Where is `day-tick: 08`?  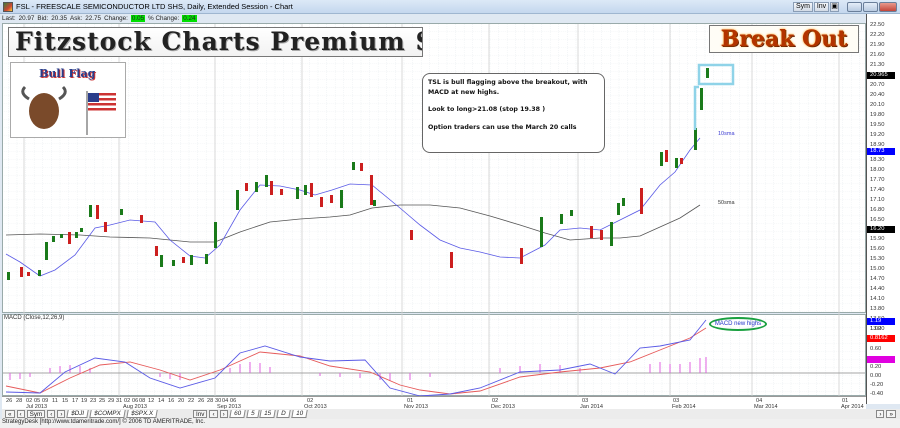
day-tick: 08 is located at coordinates (142, 401).